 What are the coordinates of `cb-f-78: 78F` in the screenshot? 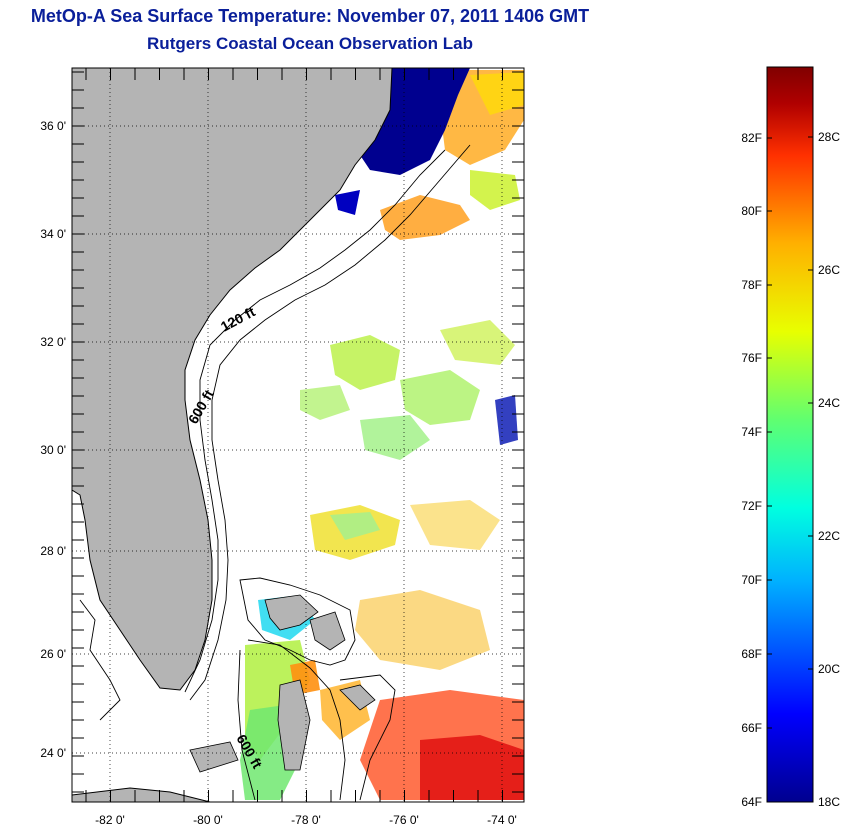 It's located at (751, 285).